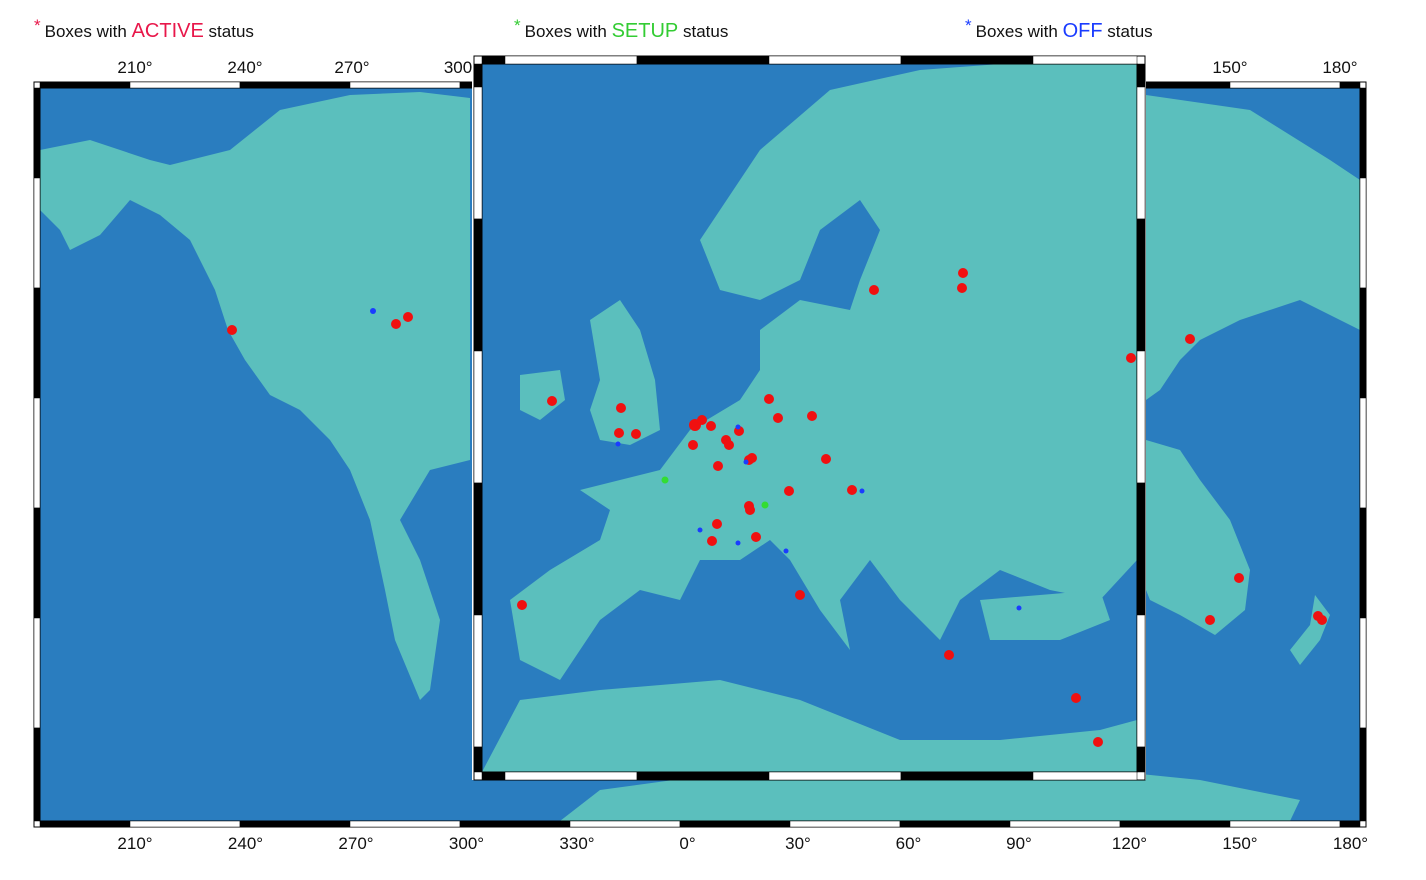  I want to click on legend-marker: *, so click(37, 25).